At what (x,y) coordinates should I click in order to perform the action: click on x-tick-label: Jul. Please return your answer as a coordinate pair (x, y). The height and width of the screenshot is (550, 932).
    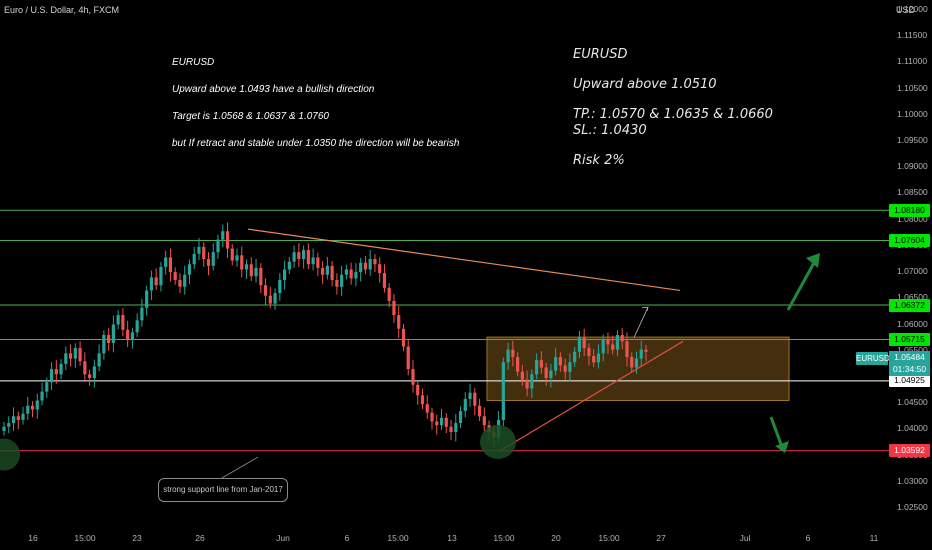
    Looking at the image, I should click on (745, 538).